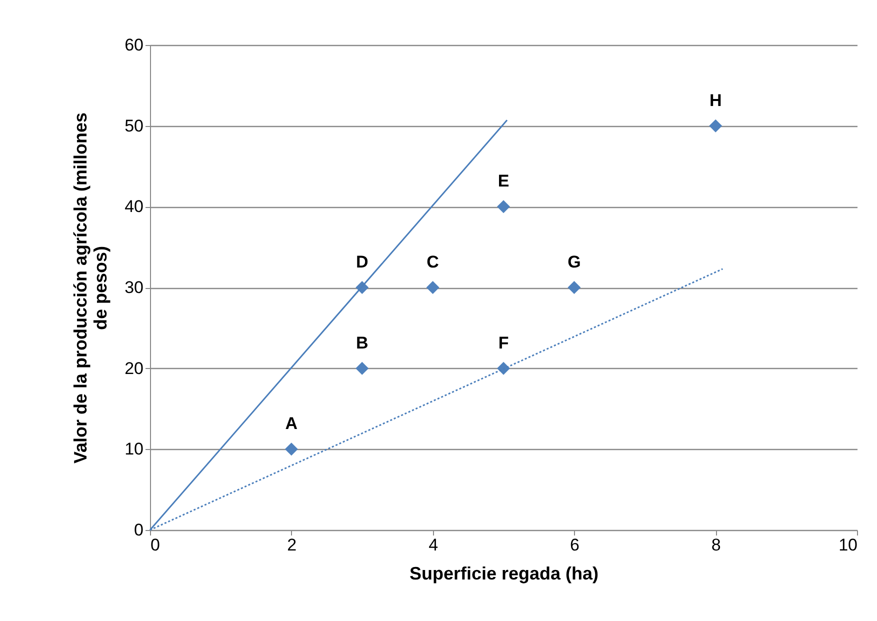  Describe the element at coordinates (716, 545) in the screenshot. I see `x-tick-label: 8` at that location.